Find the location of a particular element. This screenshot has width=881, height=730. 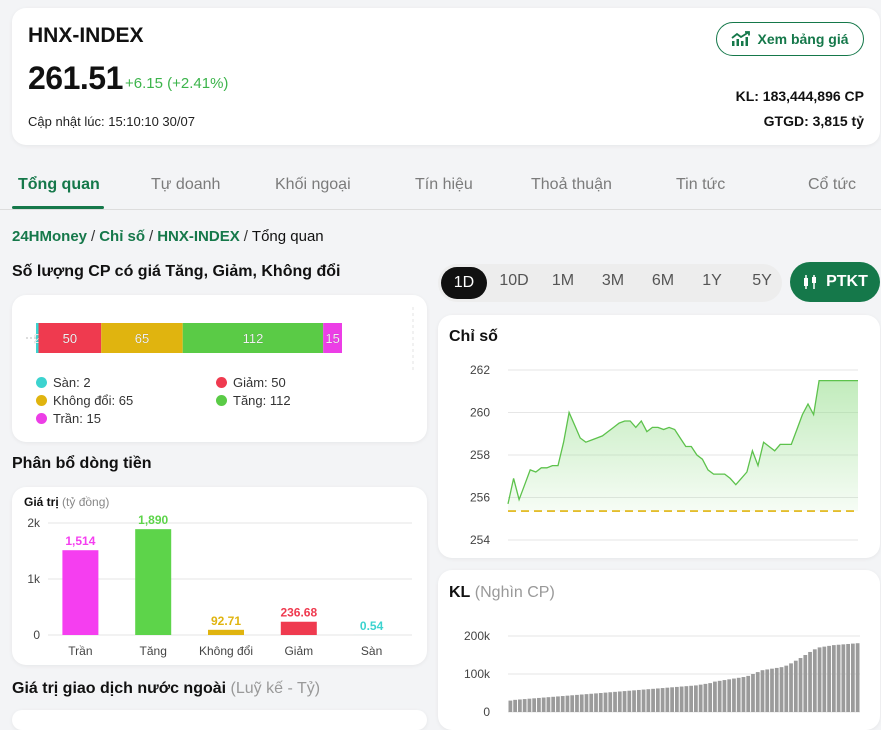

ptkt-button: PTKT is located at coordinates (835, 282).